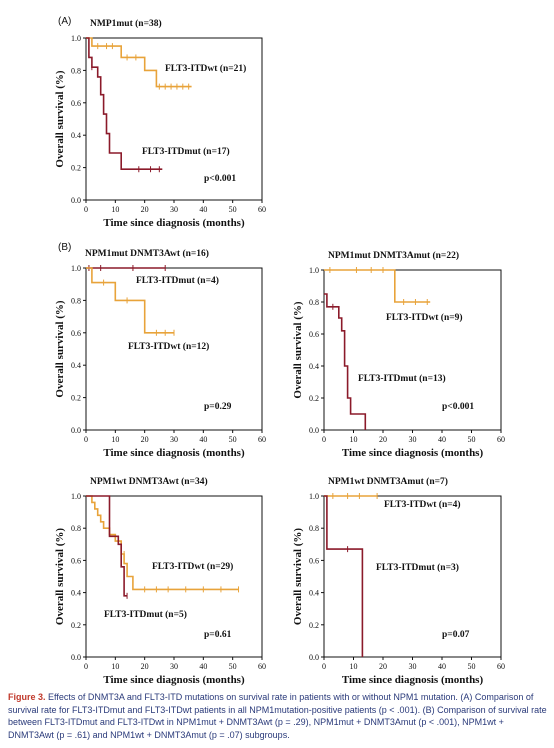 Image resolution: width=554 pixels, height=748 pixels. Describe the element at coordinates (192, 566) in the screenshot. I see `series-label: FLT3-ITDwt (n=29)` at that location.